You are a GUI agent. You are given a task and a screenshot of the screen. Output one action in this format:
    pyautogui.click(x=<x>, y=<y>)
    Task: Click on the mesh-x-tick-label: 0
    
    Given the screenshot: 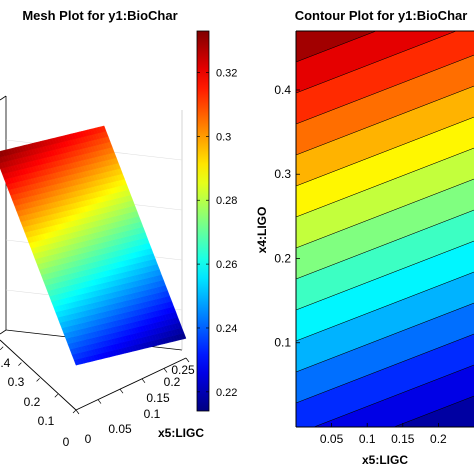 What is the action you would take?
    pyautogui.click(x=88, y=439)
    